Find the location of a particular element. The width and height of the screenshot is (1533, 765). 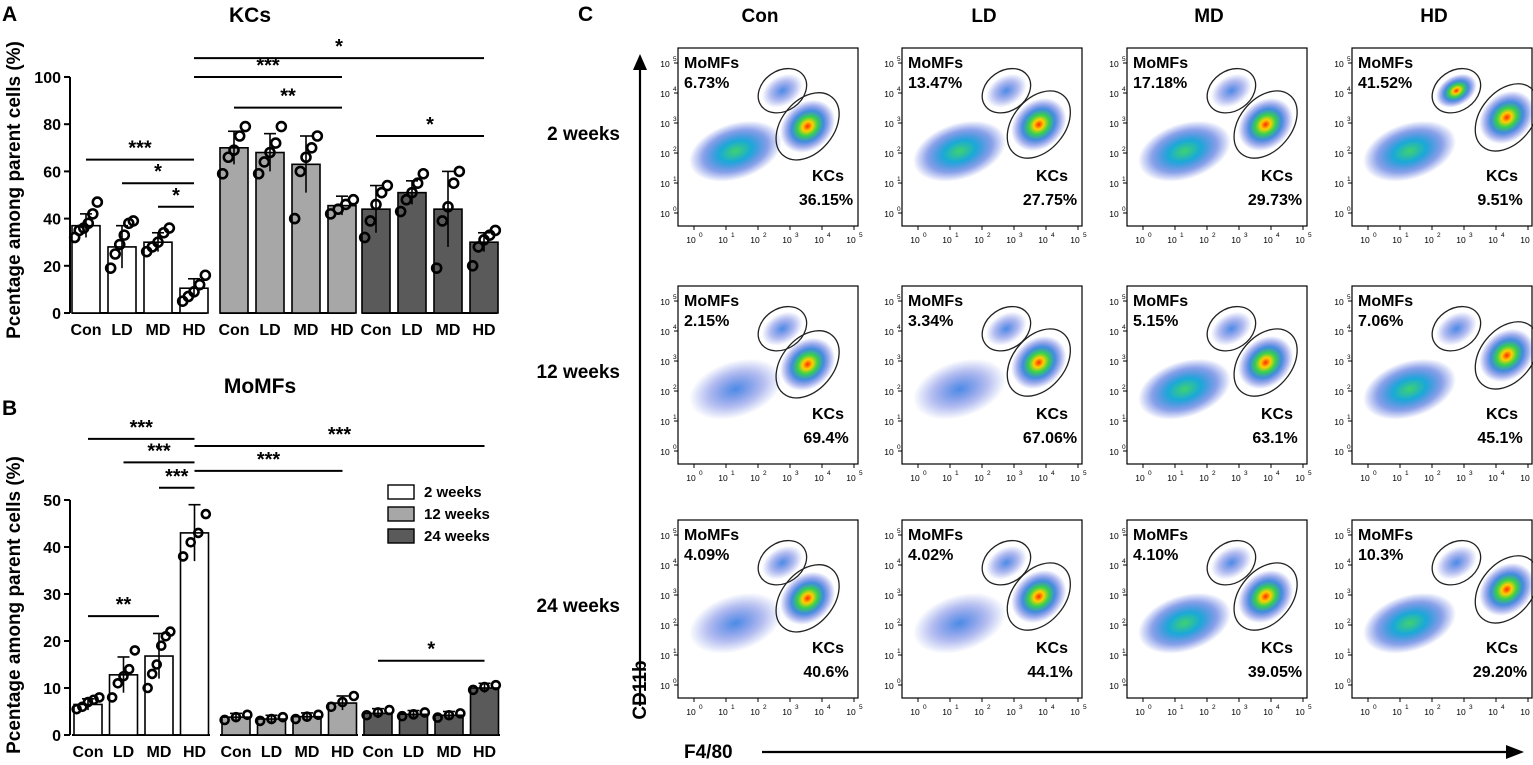

kcs-percent: 9.51% is located at coordinates (1499, 200).